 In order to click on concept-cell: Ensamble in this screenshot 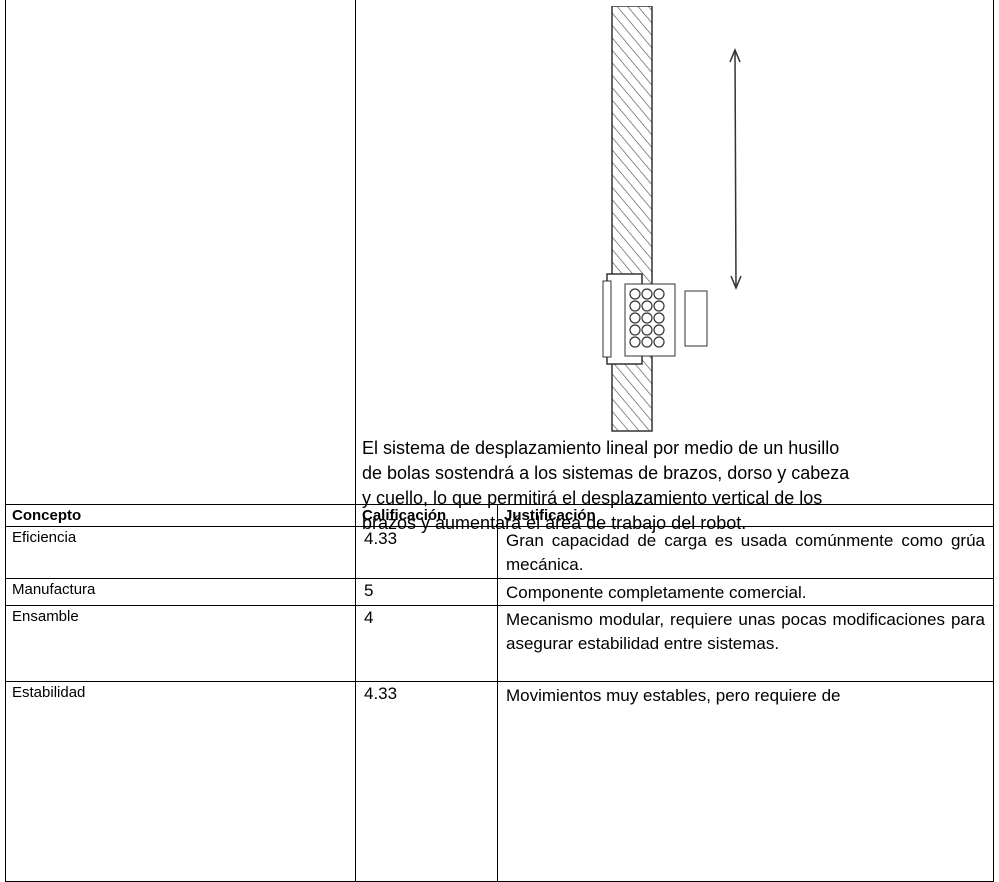, I will do `click(180, 643)`.